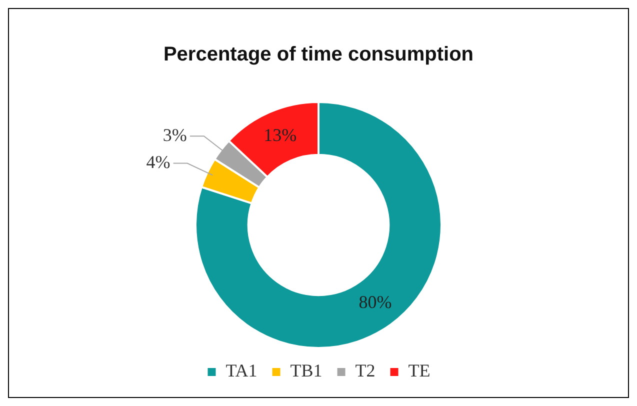 This screenshot has width=637, height=406. I want to click on legend-label: TE, so click(419, 370).